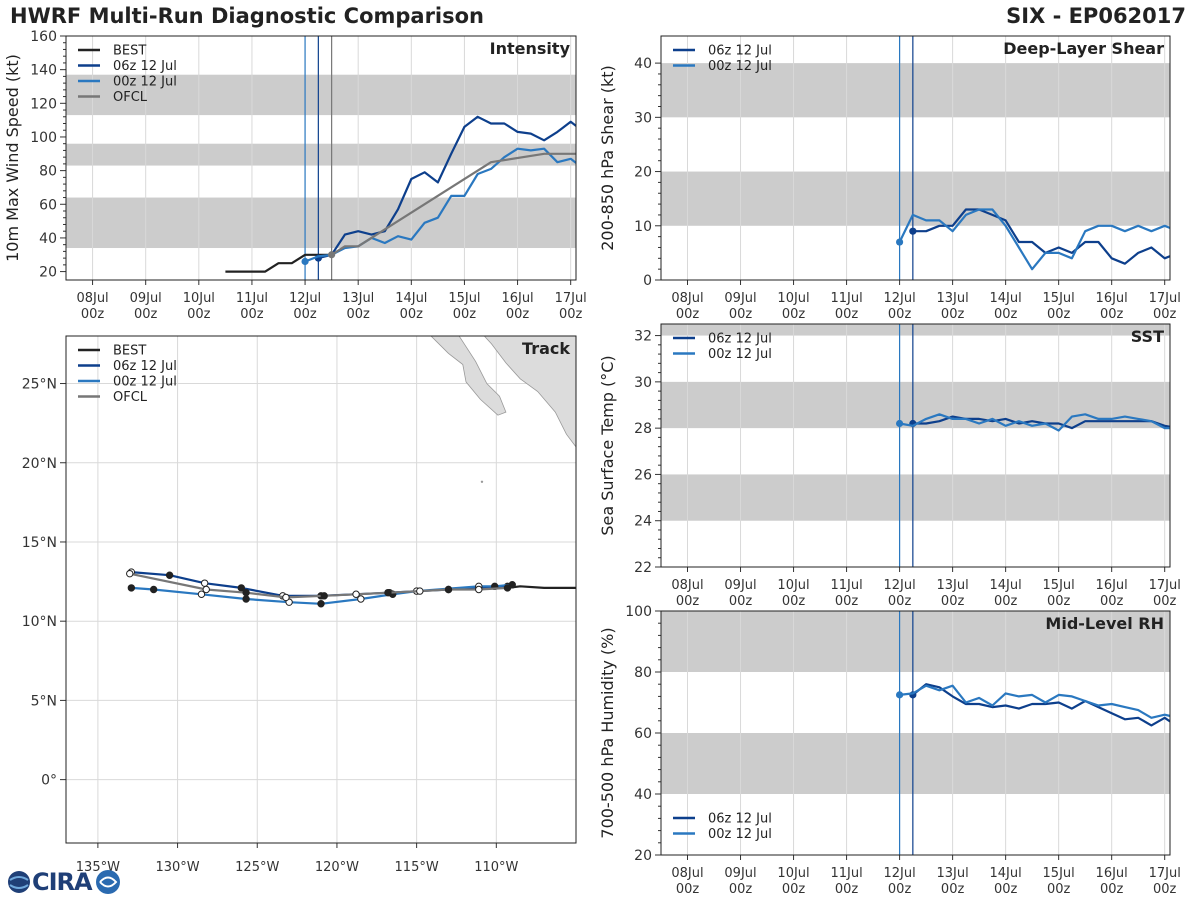  What do you see at coordinates (257, 867) in the screenshot?
I see `x-tick-label: 125°W` at bounding box center [257, 867].